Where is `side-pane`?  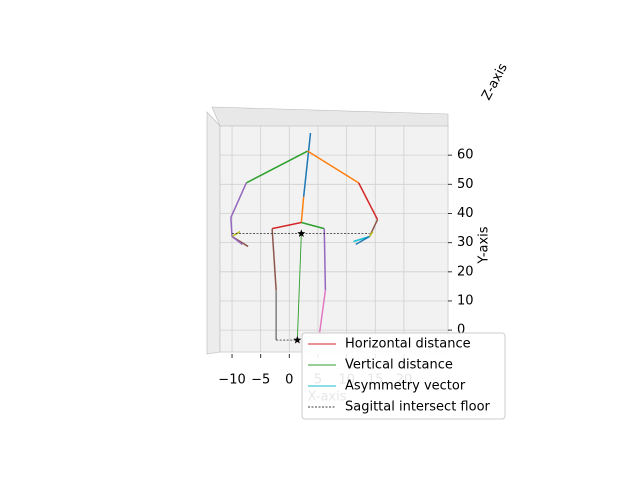
side-pane is located at coordinates (213, 233).